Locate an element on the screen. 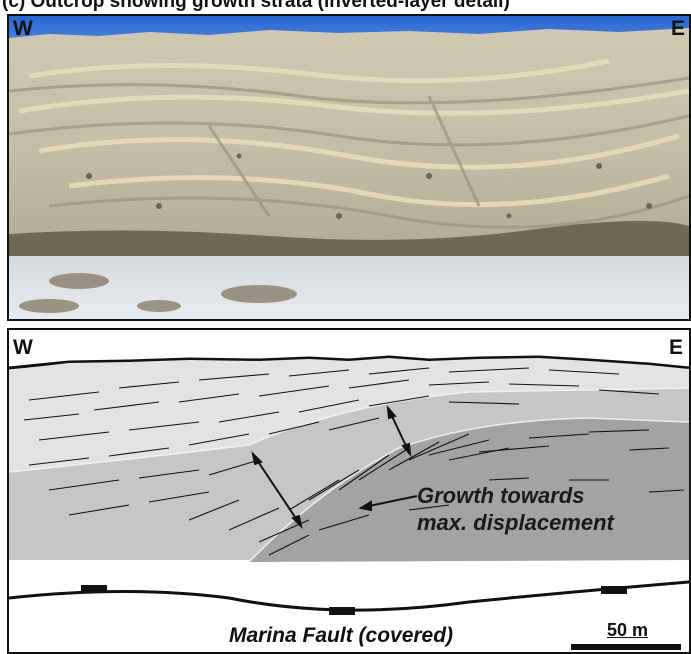 The width and height of the screenshot is (691, 654). sketch-east-label: E is located at coordinates (676, 347).